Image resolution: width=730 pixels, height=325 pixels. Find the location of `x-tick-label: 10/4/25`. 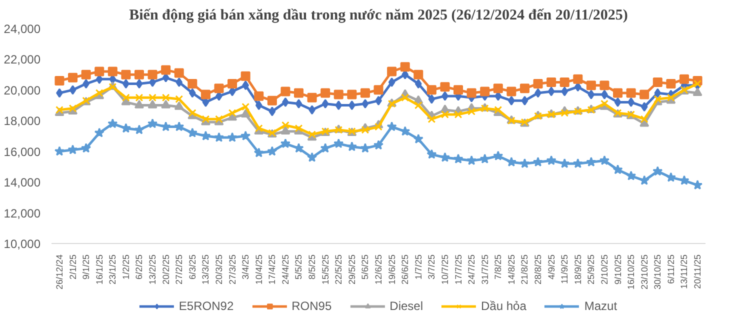

x-tick-label: 10/4/25 is located at coordinates (259, 269).